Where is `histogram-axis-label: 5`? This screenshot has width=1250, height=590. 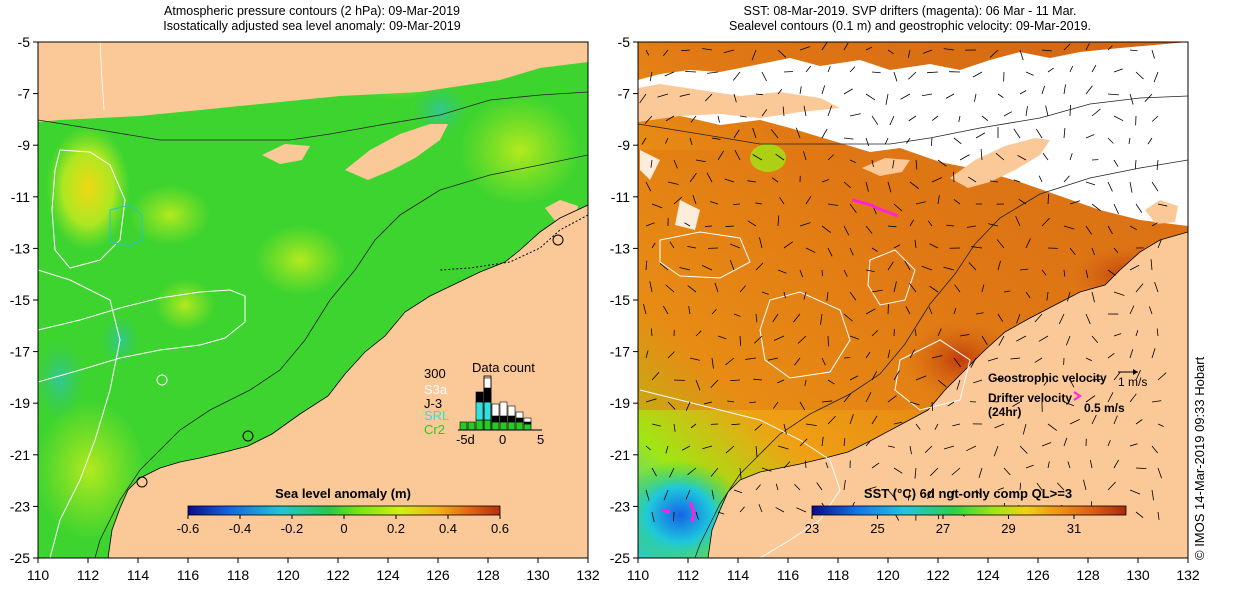
histogram-axis-label: 5 is located at coordinates (540, 439).